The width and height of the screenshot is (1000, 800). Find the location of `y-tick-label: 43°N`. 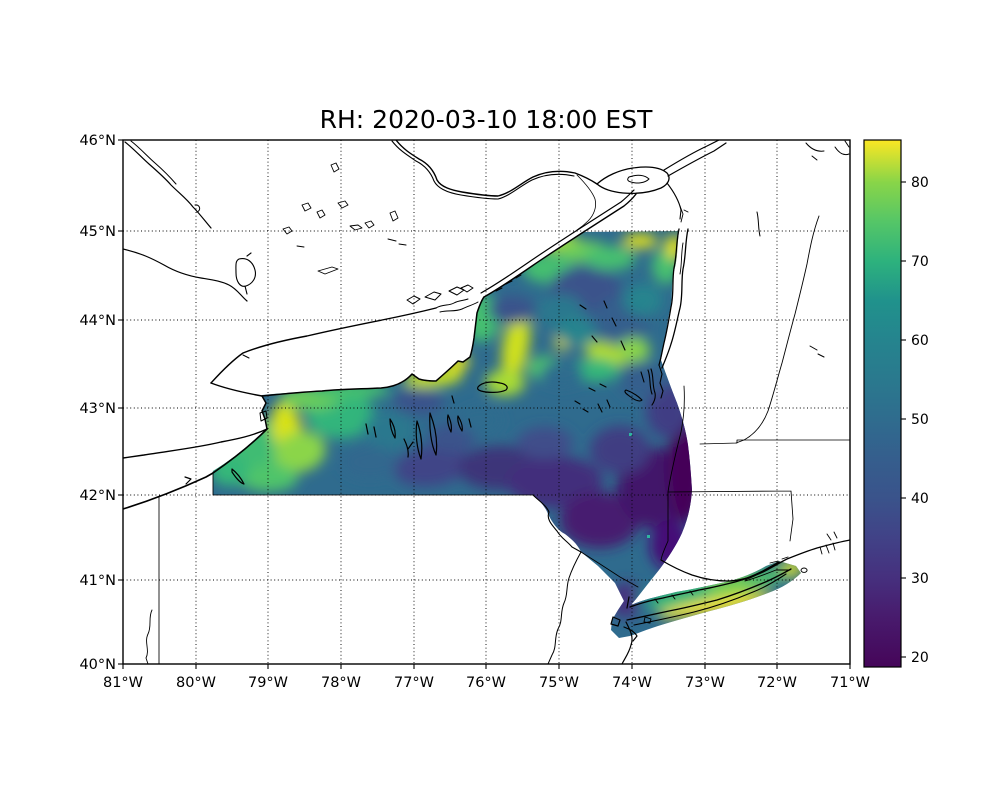

y-tick-label: 43°N is located at coordinates (97, 409).